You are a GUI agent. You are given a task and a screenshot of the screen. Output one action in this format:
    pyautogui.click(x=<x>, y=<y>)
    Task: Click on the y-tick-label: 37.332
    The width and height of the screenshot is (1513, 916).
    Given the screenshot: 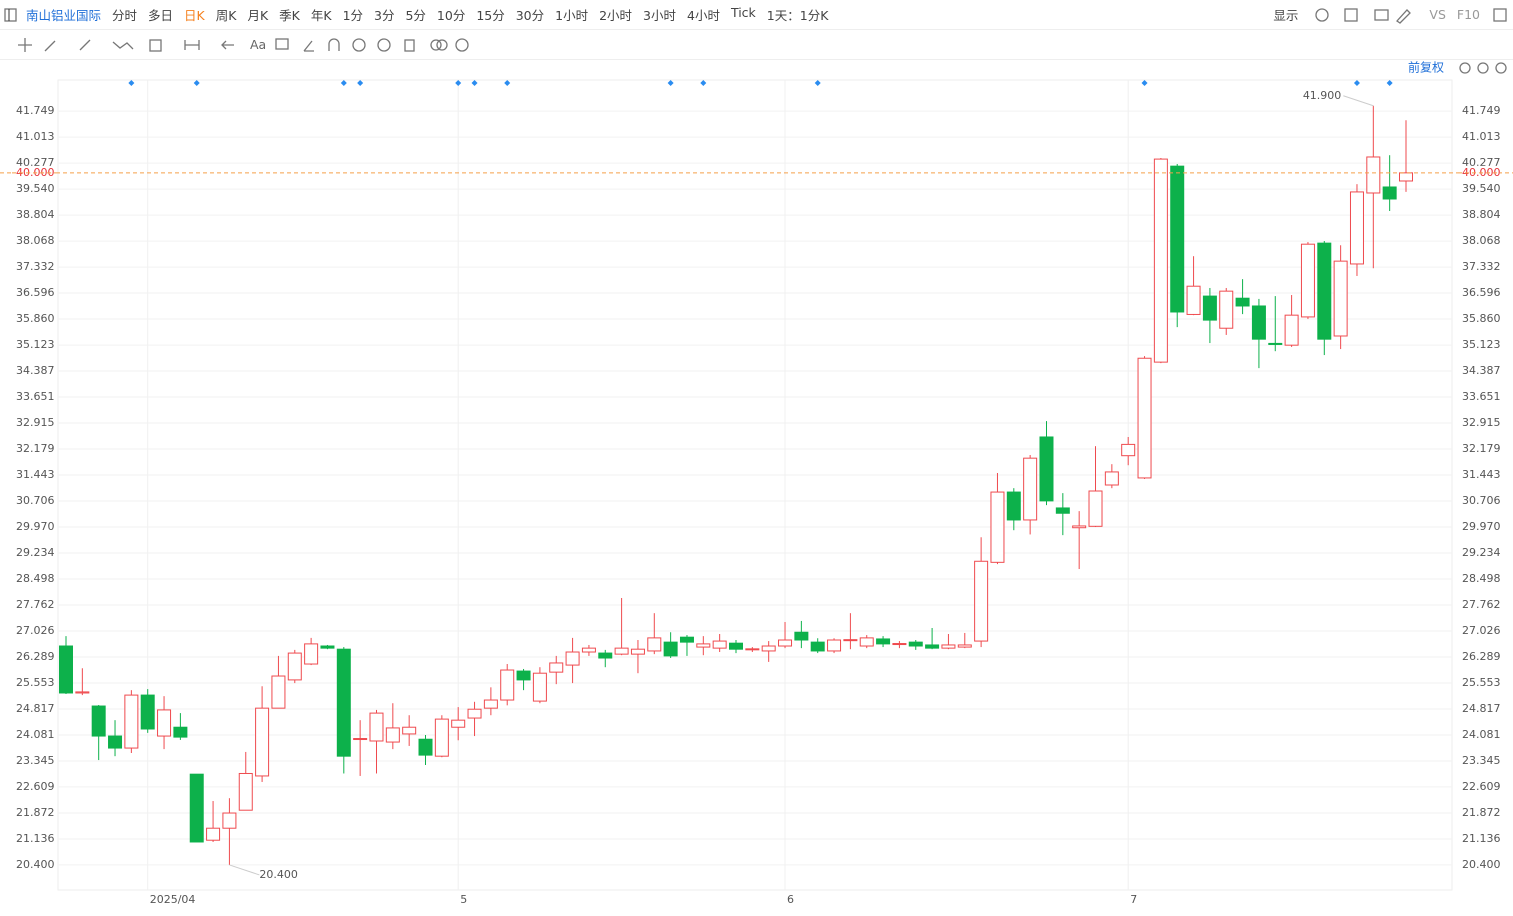 What is the action you would take?
    pyautogui.click(x=35, y=266)
    